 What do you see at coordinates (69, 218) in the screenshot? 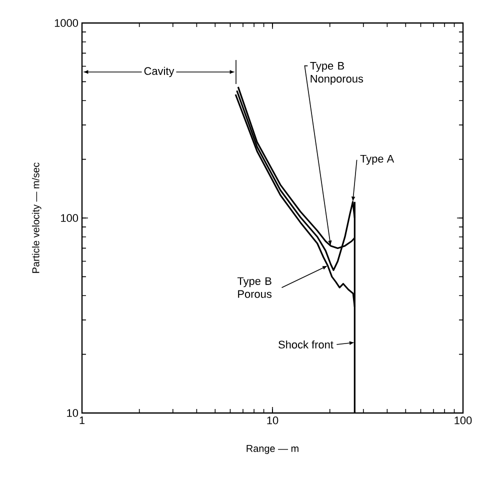
I see `y-tick-label: 100` at bounding box center [69, 218].